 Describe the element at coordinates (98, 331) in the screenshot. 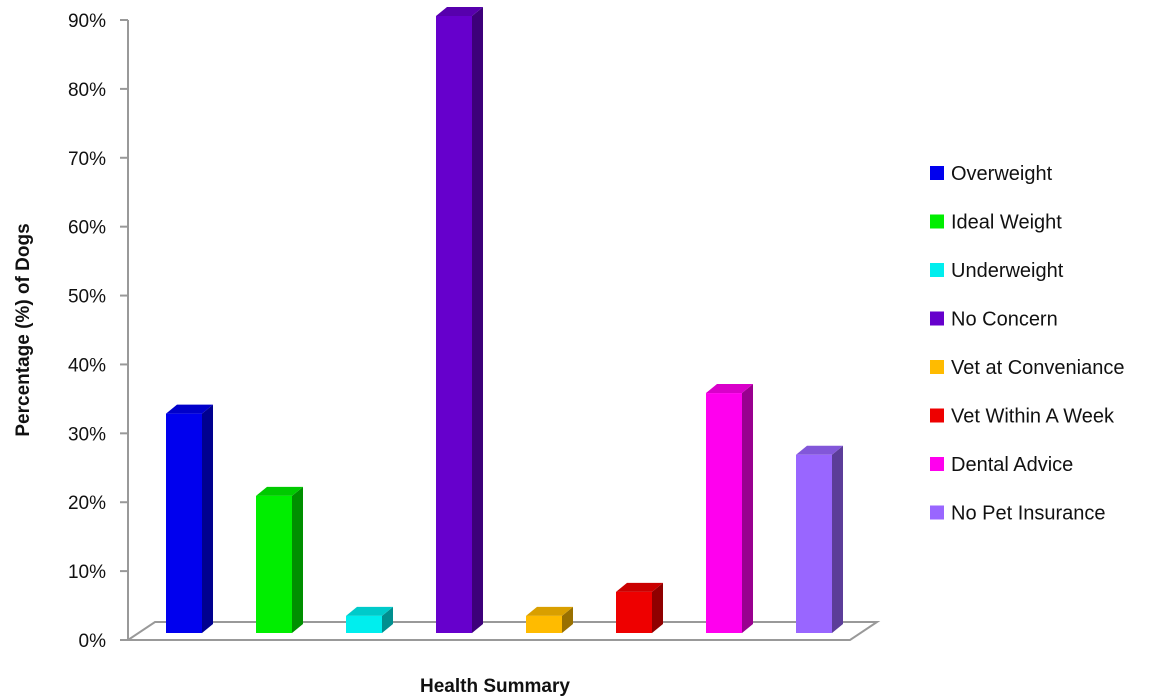

I see `y-axis: 0% 10% 20% 30% 40% 50% 60% 70% 80% 90%` at that location.